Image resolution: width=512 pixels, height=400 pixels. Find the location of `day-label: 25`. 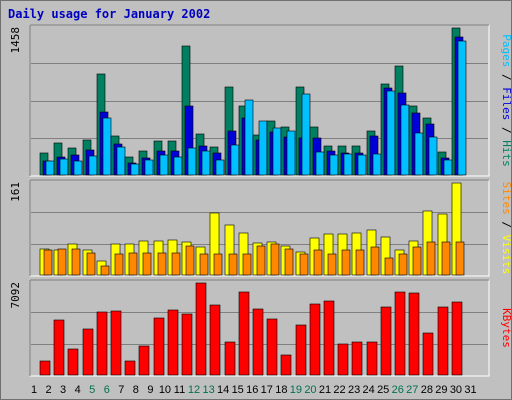

day-label: 25 is located at coordinates (383, 390).